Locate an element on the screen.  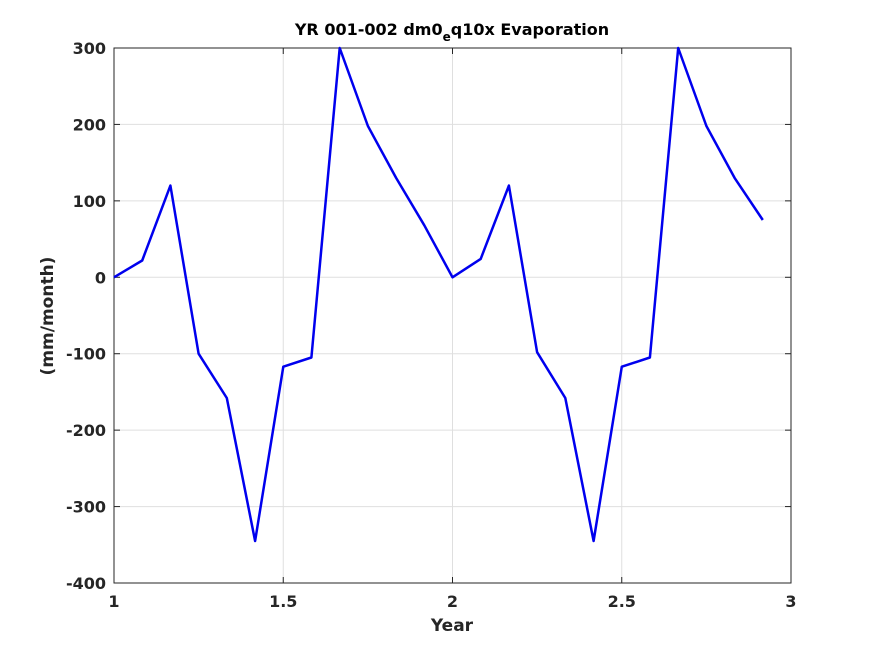
y-tick-label: -200 is located at coordinates (86, 430).